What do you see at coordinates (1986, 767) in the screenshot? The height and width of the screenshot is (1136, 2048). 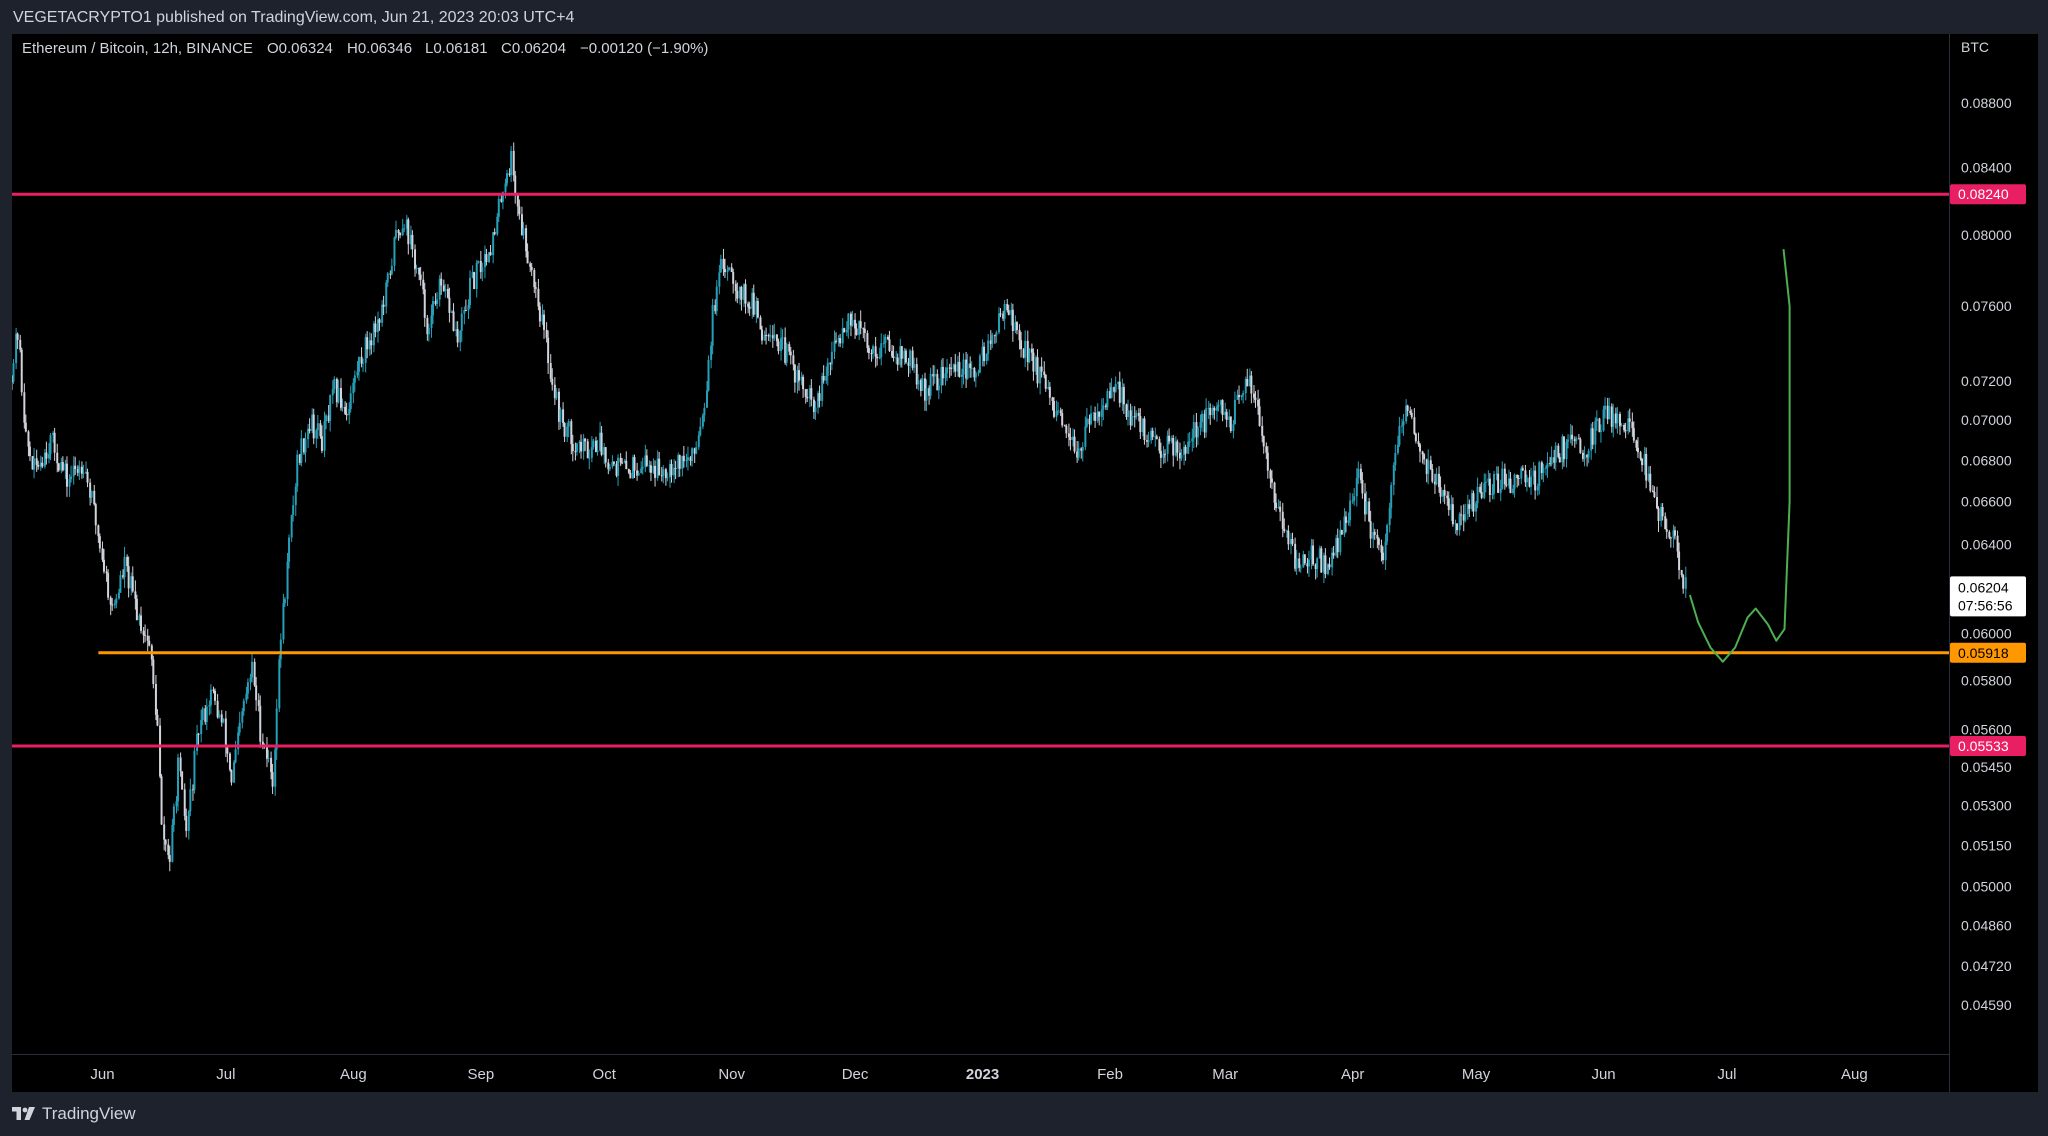 I see `price-tick-label: 0.05450` at bounding box center [1986, 767].